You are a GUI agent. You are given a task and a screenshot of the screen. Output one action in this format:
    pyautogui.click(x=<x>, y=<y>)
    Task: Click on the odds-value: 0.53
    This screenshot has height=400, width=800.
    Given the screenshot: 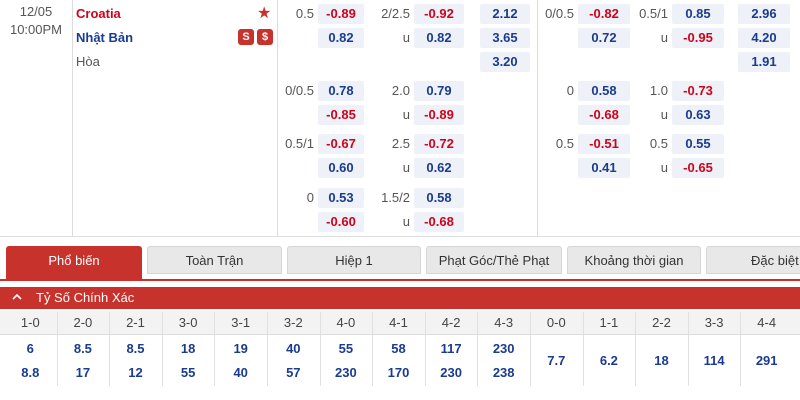 What is the action you would take?
    pyautogui.click(x=341, y=198)
    